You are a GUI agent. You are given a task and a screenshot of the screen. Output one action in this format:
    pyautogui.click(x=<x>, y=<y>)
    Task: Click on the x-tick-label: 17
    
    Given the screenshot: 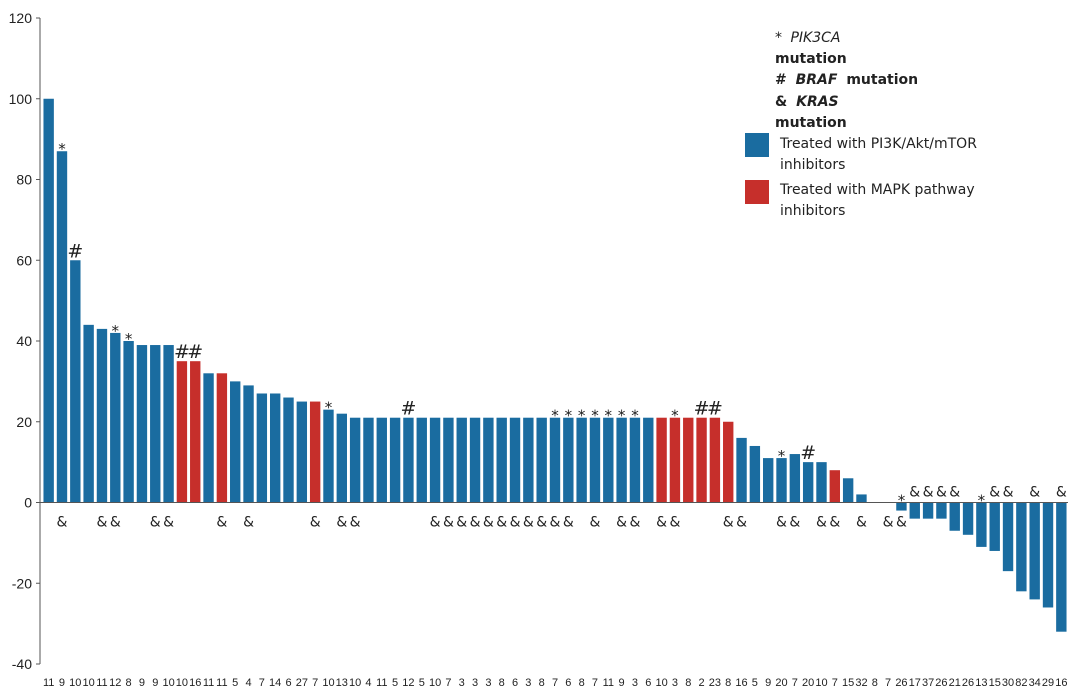 What is the action you would take?
    pyautogui.click(x=915, y=683)
    